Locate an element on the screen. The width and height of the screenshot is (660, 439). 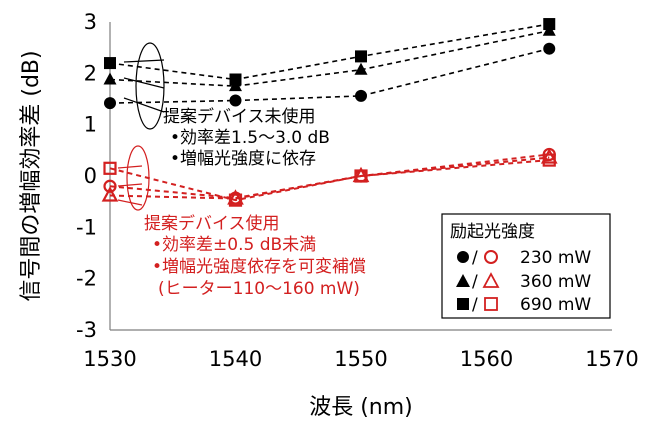
series-without-triangle is located at coordinates (329, 57).